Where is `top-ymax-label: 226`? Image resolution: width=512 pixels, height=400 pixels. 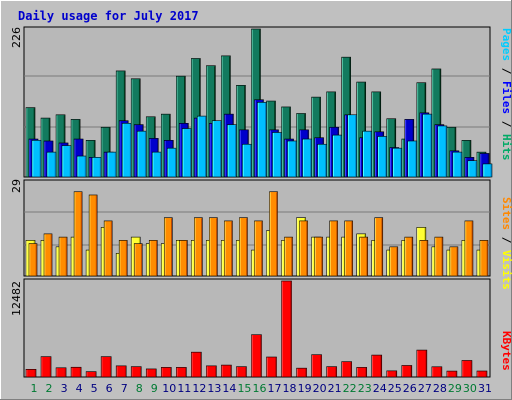
top-ymax-label: 226 is located at coordinates (16, 37).